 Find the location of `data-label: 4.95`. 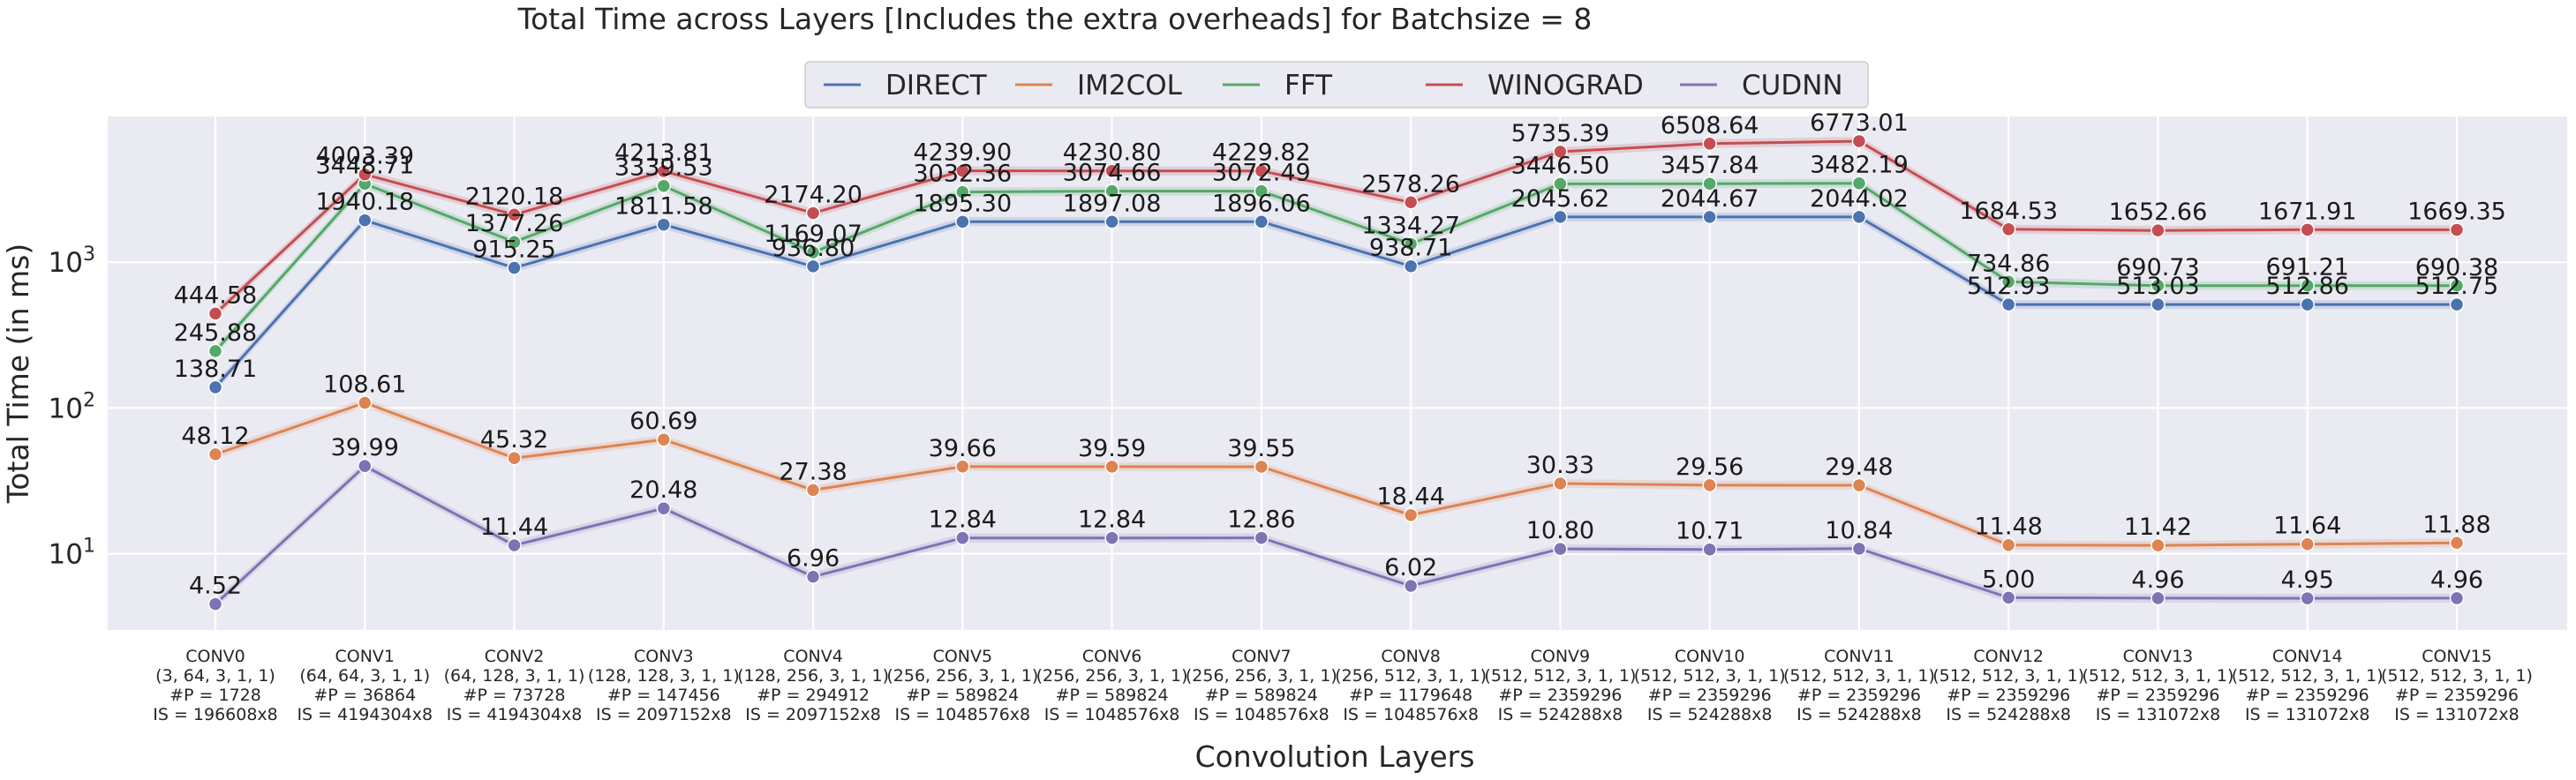

data-label: 4.95 is located at coordinates (2308, 580).